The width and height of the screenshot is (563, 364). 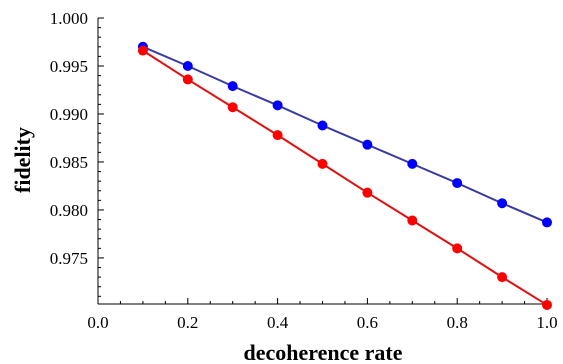 I want to click on x-tick-label: 0.0, so click(x=97, y=322).